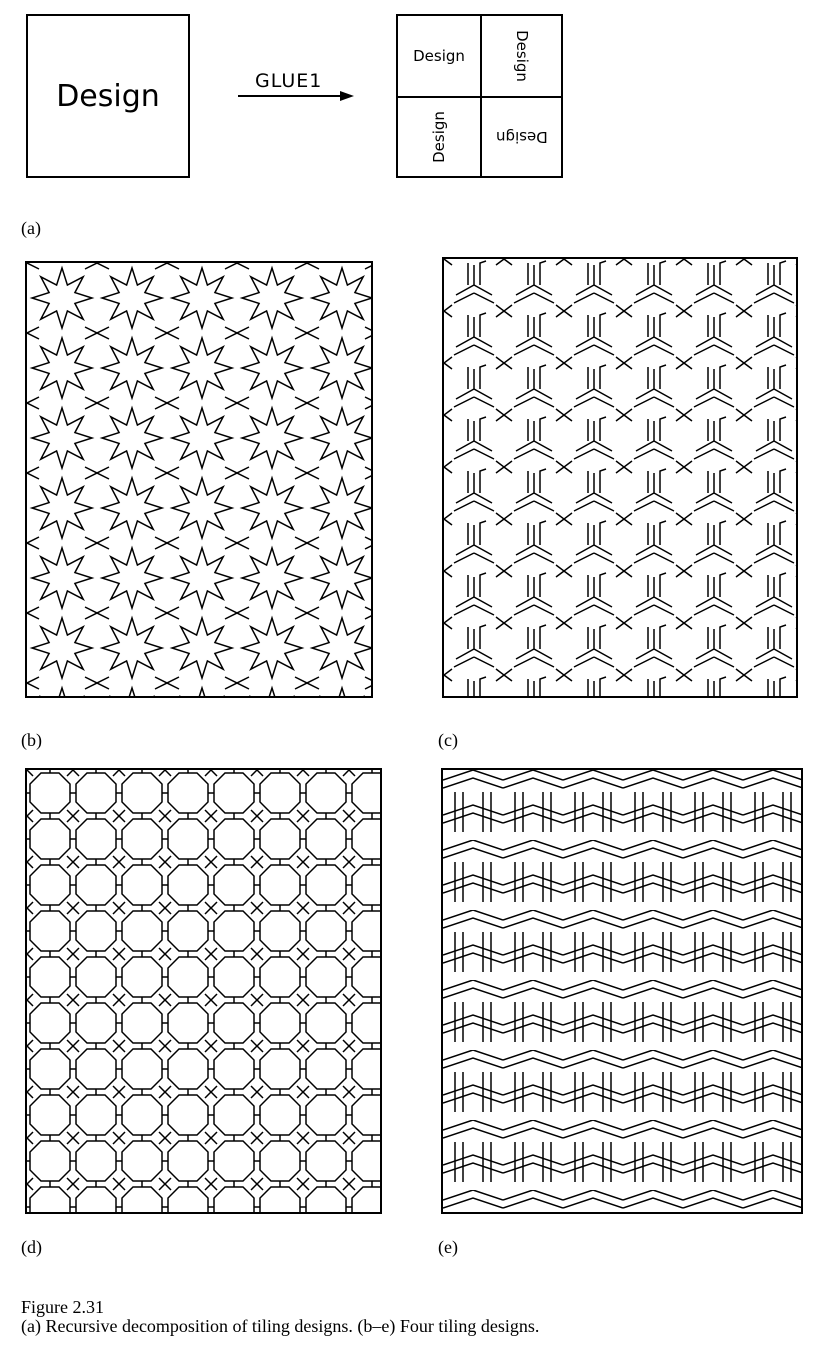 This screenshot has height=1352, width=822. Describe the element at coordinates (521, 137) in the screenshot. I see `quad-bottom-right: Design` at that location.